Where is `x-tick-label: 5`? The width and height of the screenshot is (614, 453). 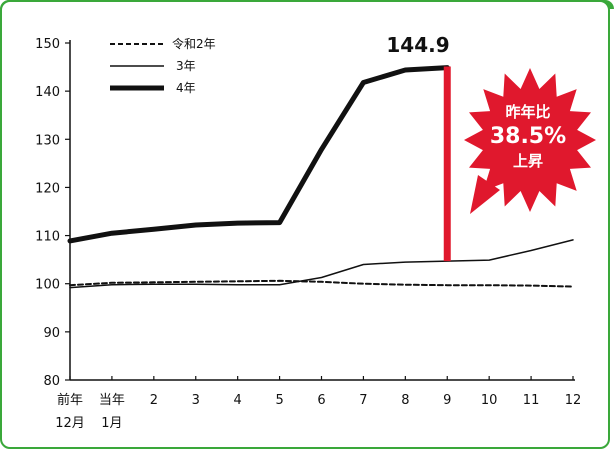 x-tick-label: 5 is located at coordinates (279, 400).